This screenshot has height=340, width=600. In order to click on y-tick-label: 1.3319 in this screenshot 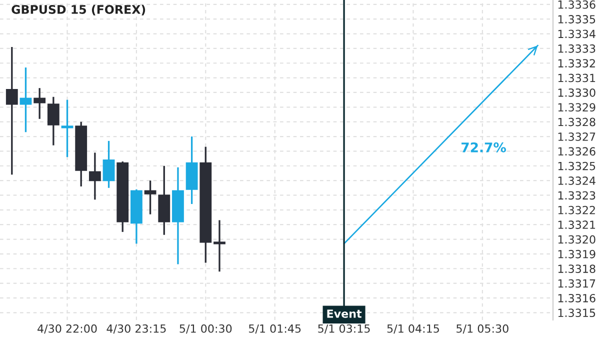, I will do `click(577, 254)`.